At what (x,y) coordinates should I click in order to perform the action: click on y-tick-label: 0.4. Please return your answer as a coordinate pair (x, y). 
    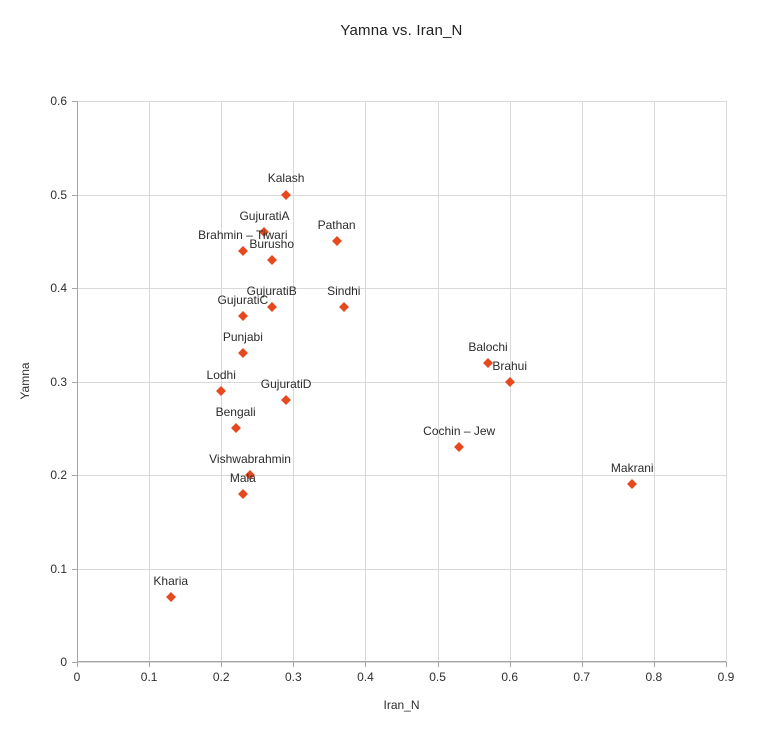
    Looking at the image, I should click on (58, 288).